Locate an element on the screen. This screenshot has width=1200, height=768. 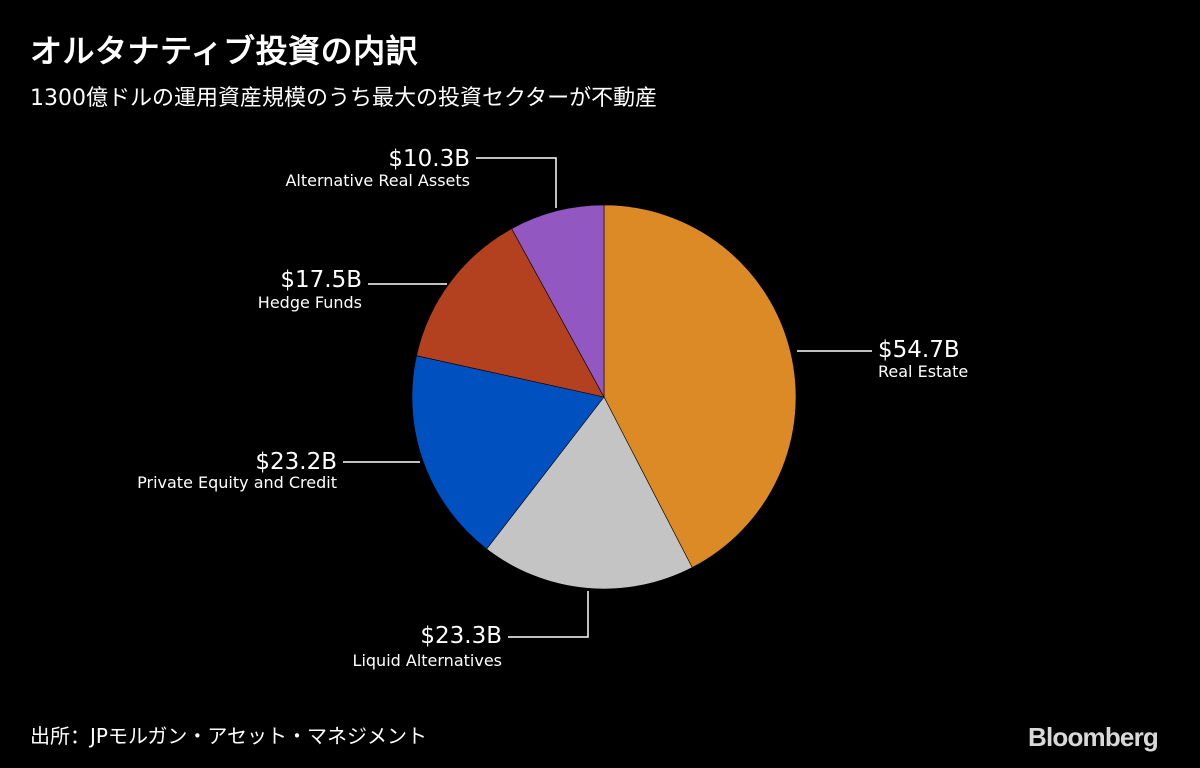
value-label-real-estate: $54.7B is located at coordinates (919, 350).